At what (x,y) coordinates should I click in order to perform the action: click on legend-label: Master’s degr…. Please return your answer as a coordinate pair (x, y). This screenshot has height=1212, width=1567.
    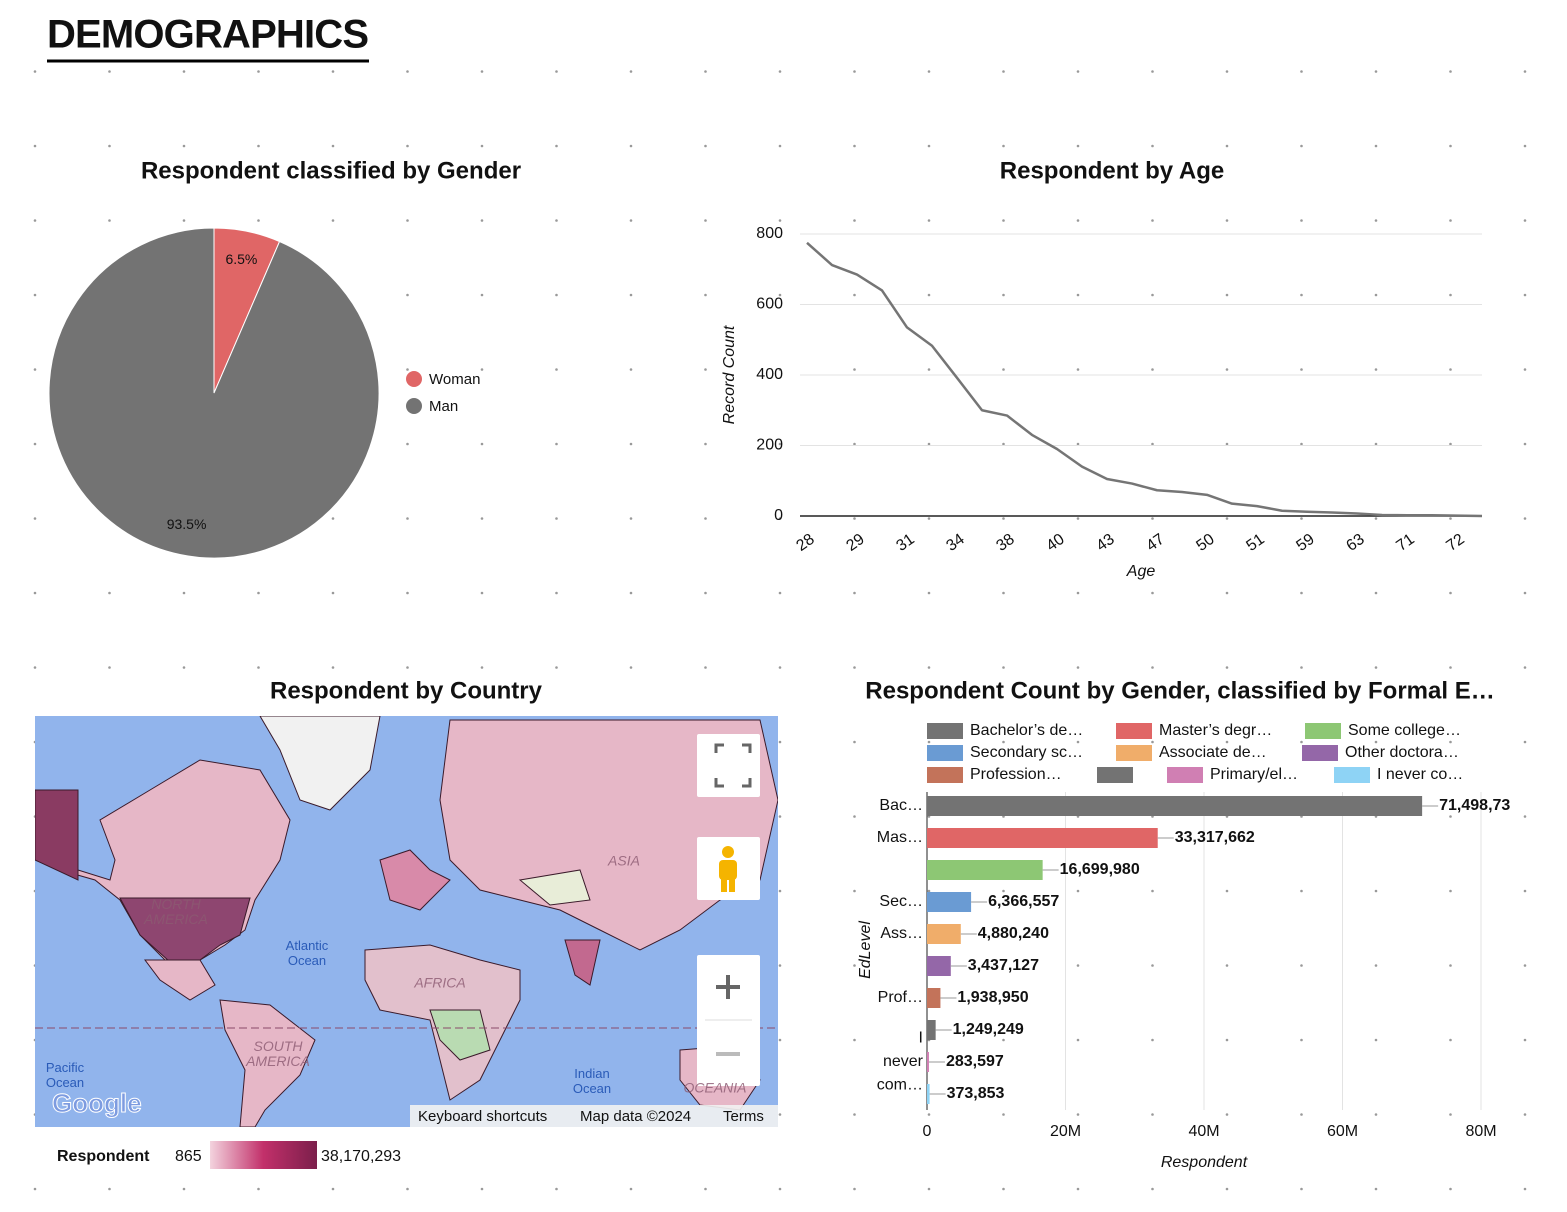
    Looking at the image, I should click on (1215, 730).